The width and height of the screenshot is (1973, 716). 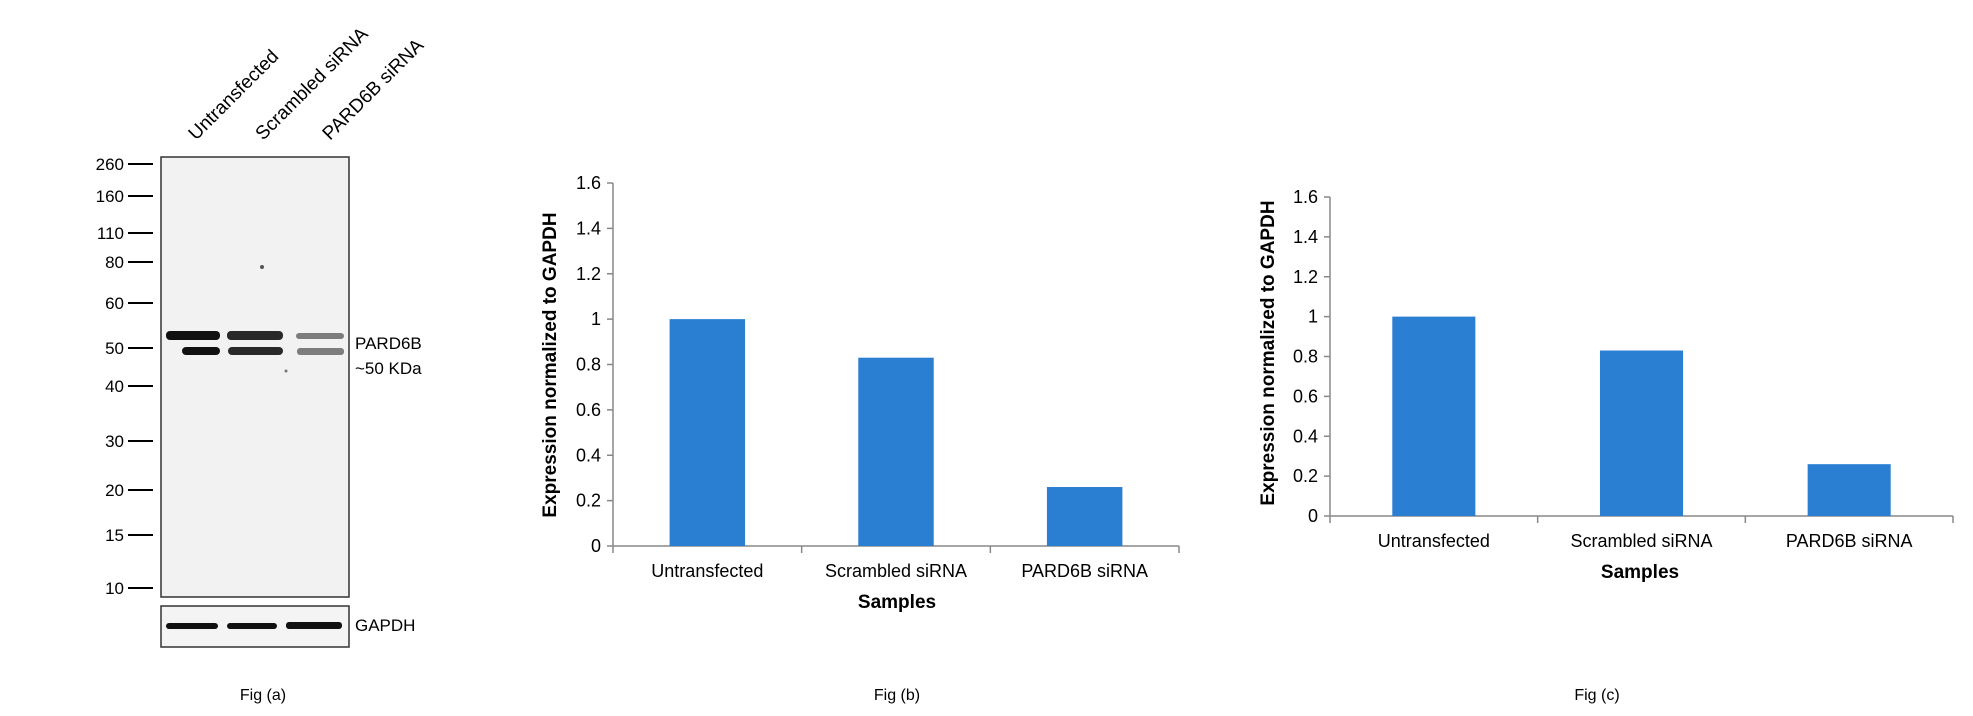 I want to click on marker-label: 30, so click(x=114, y=441).